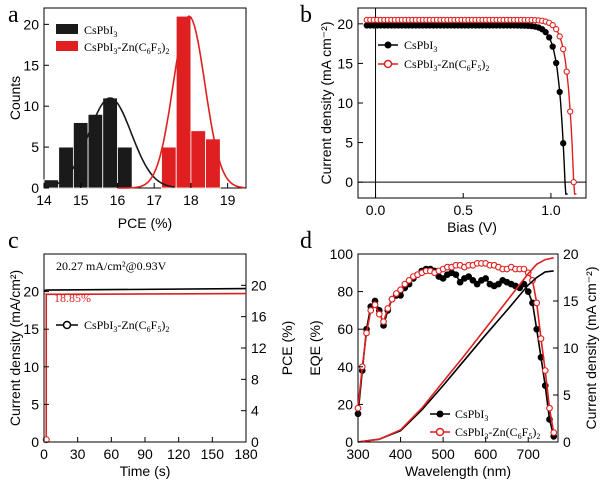 Image resolution: width=600 pixels, height=484 pixels. What do you see at coordinates (112, 454) in the screenshot?
I see `x-tick-label: 60` at bounding box center [112, 454].